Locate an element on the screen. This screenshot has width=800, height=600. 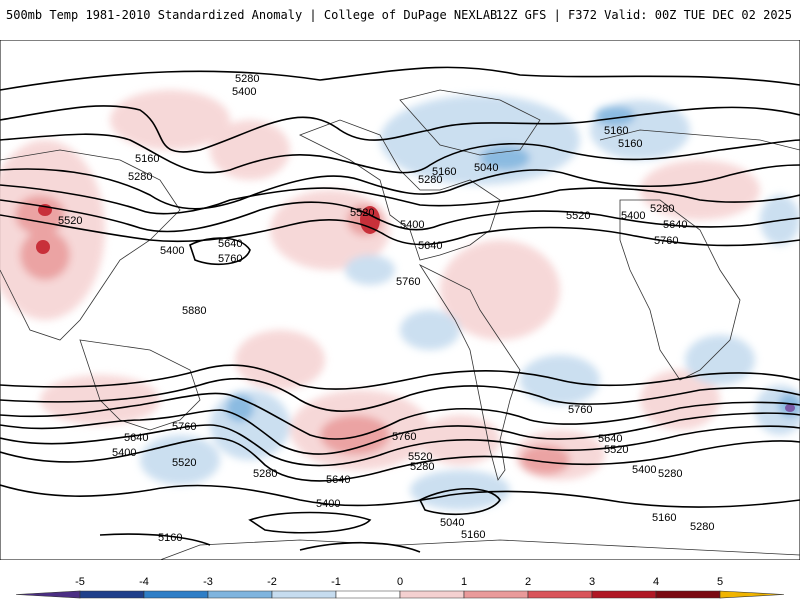
contour-label: 5880 is located at coordinates (194, 311).